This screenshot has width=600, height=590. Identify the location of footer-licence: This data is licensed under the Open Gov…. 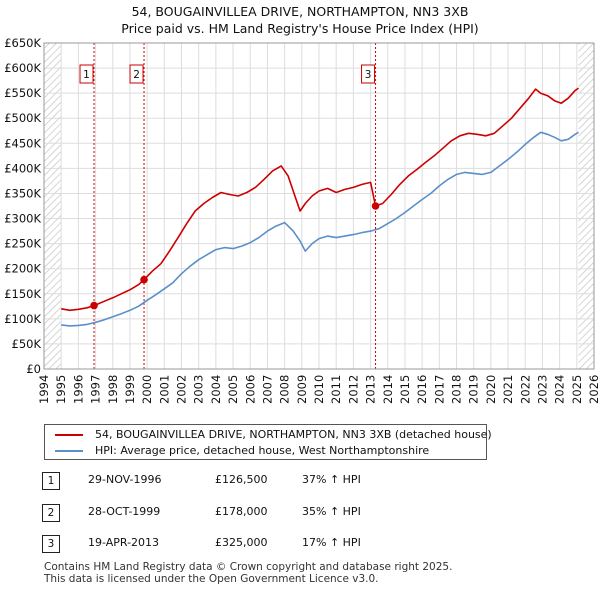
(211, 579).